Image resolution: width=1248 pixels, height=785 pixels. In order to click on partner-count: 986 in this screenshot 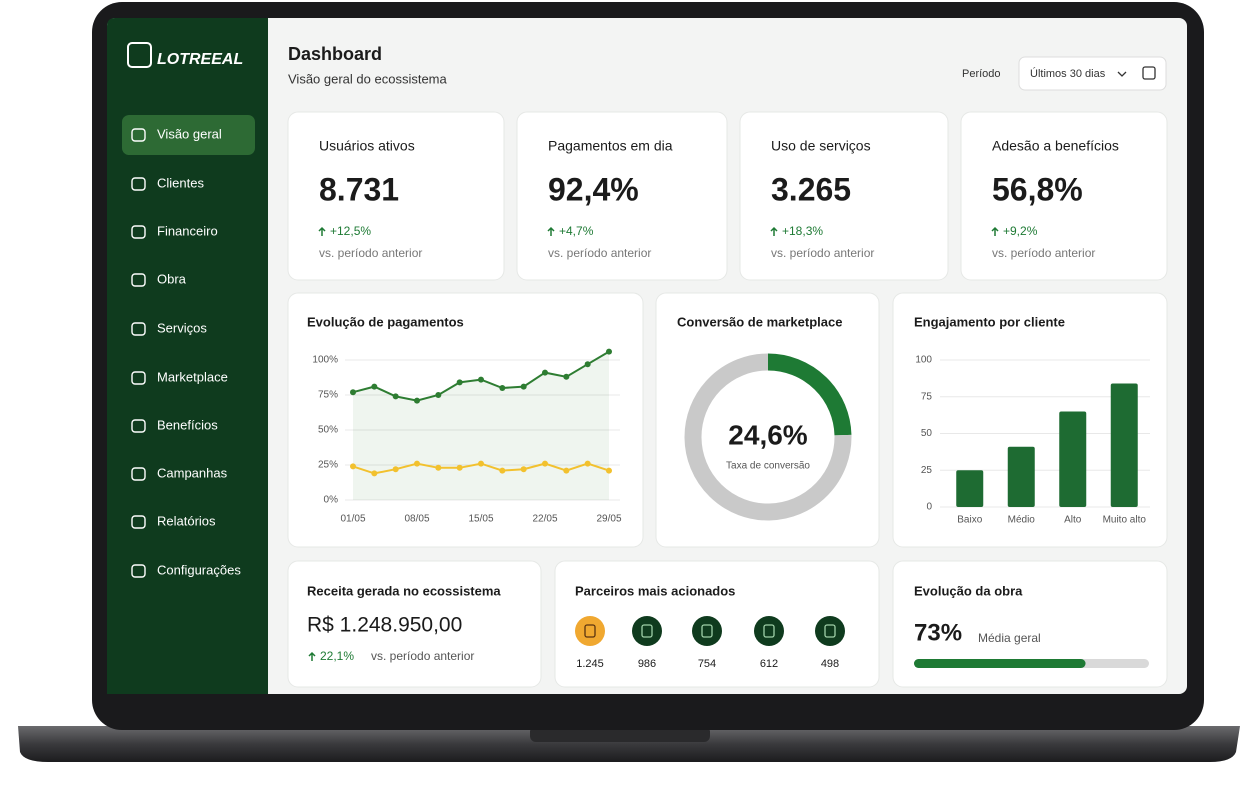, I will do `click(647, 664)`.